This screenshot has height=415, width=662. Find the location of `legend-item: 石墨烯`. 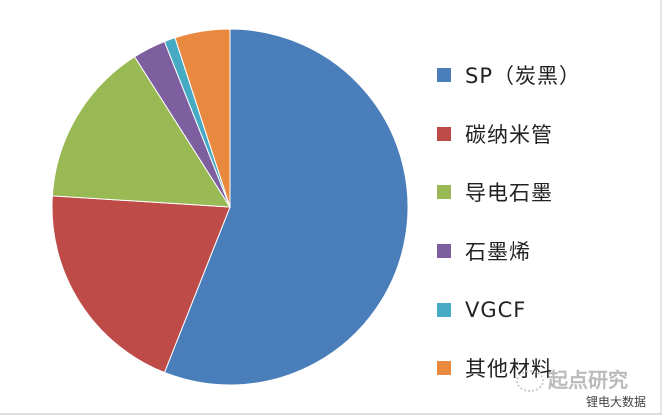

legend-item: 石墨烯 is located at coordinates (509, 251).